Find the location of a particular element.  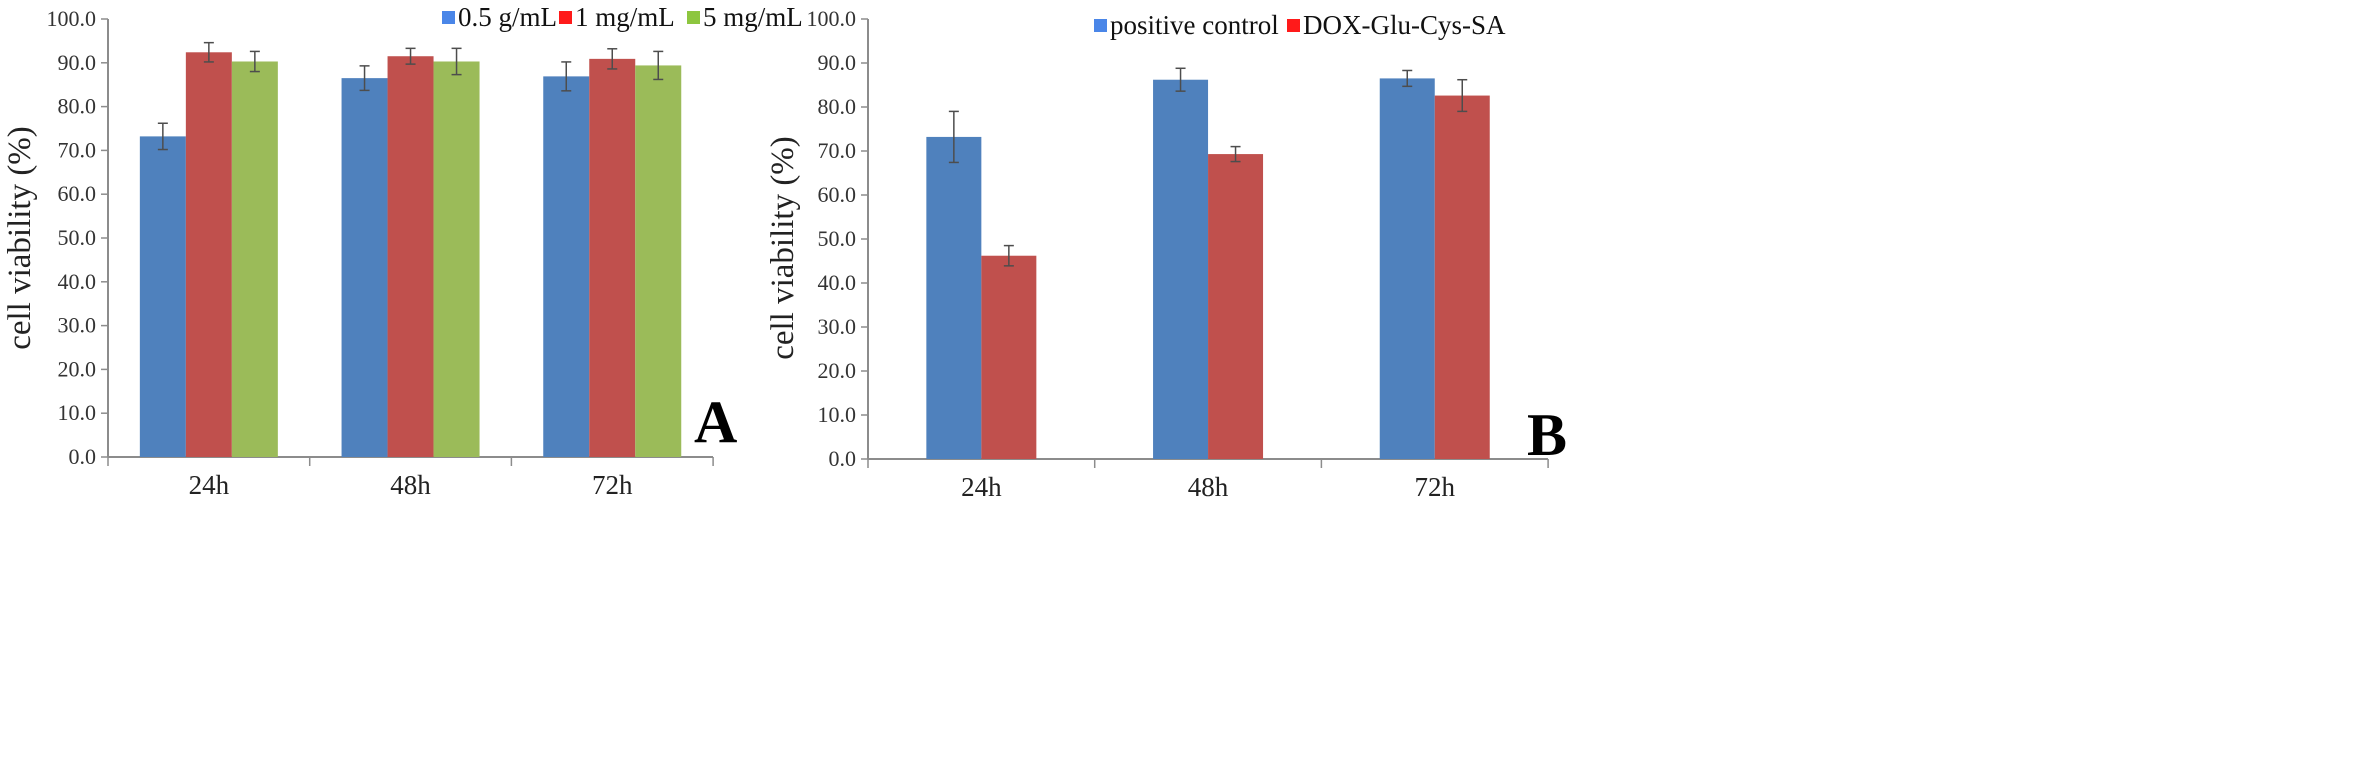

legend-label: 5 mg/mL is located at coordinates (753, 17).